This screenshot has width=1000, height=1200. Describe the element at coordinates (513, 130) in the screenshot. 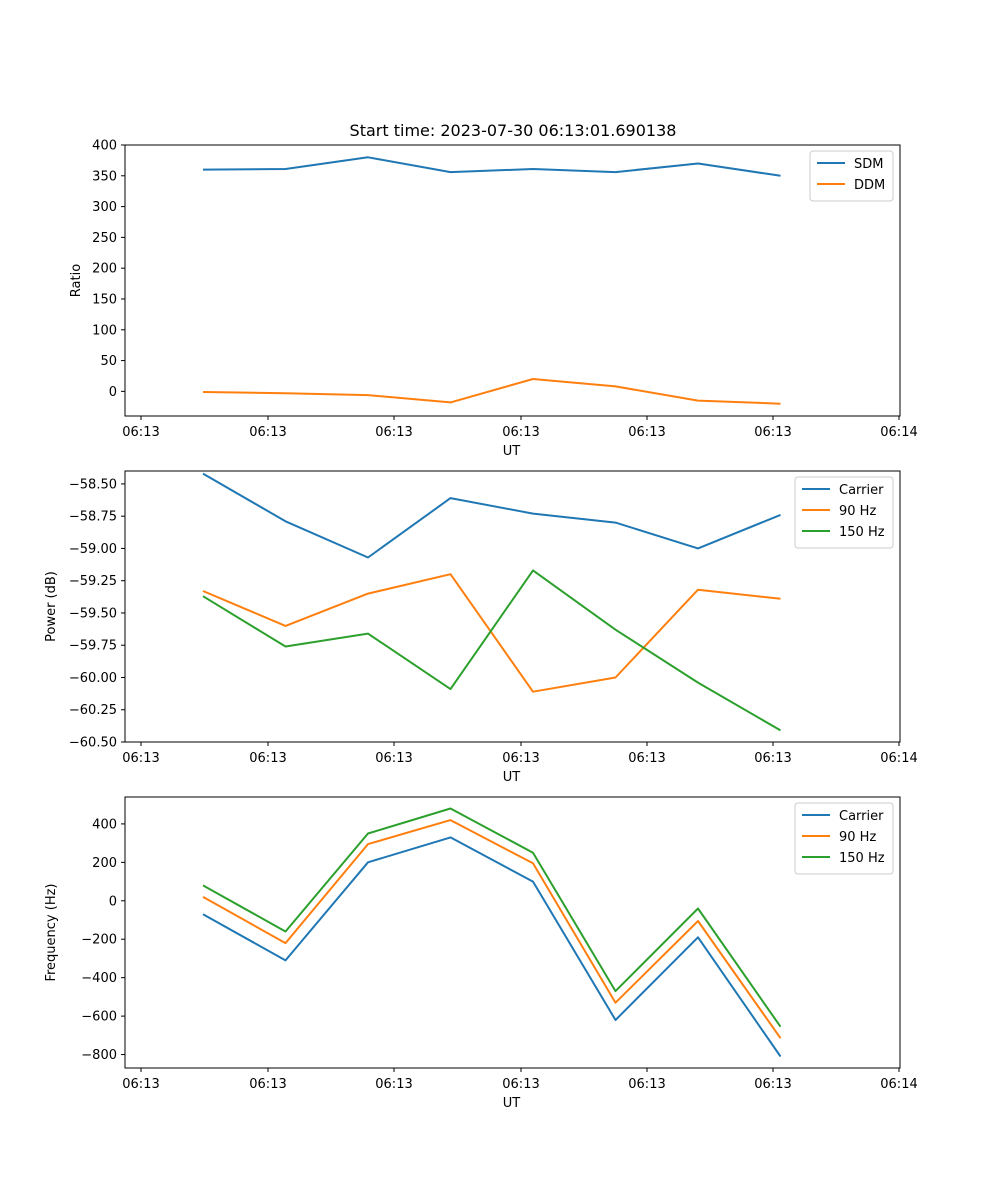

I see `chart-title: Start time: 2023-07-30 06:13:01.690138` at that location.